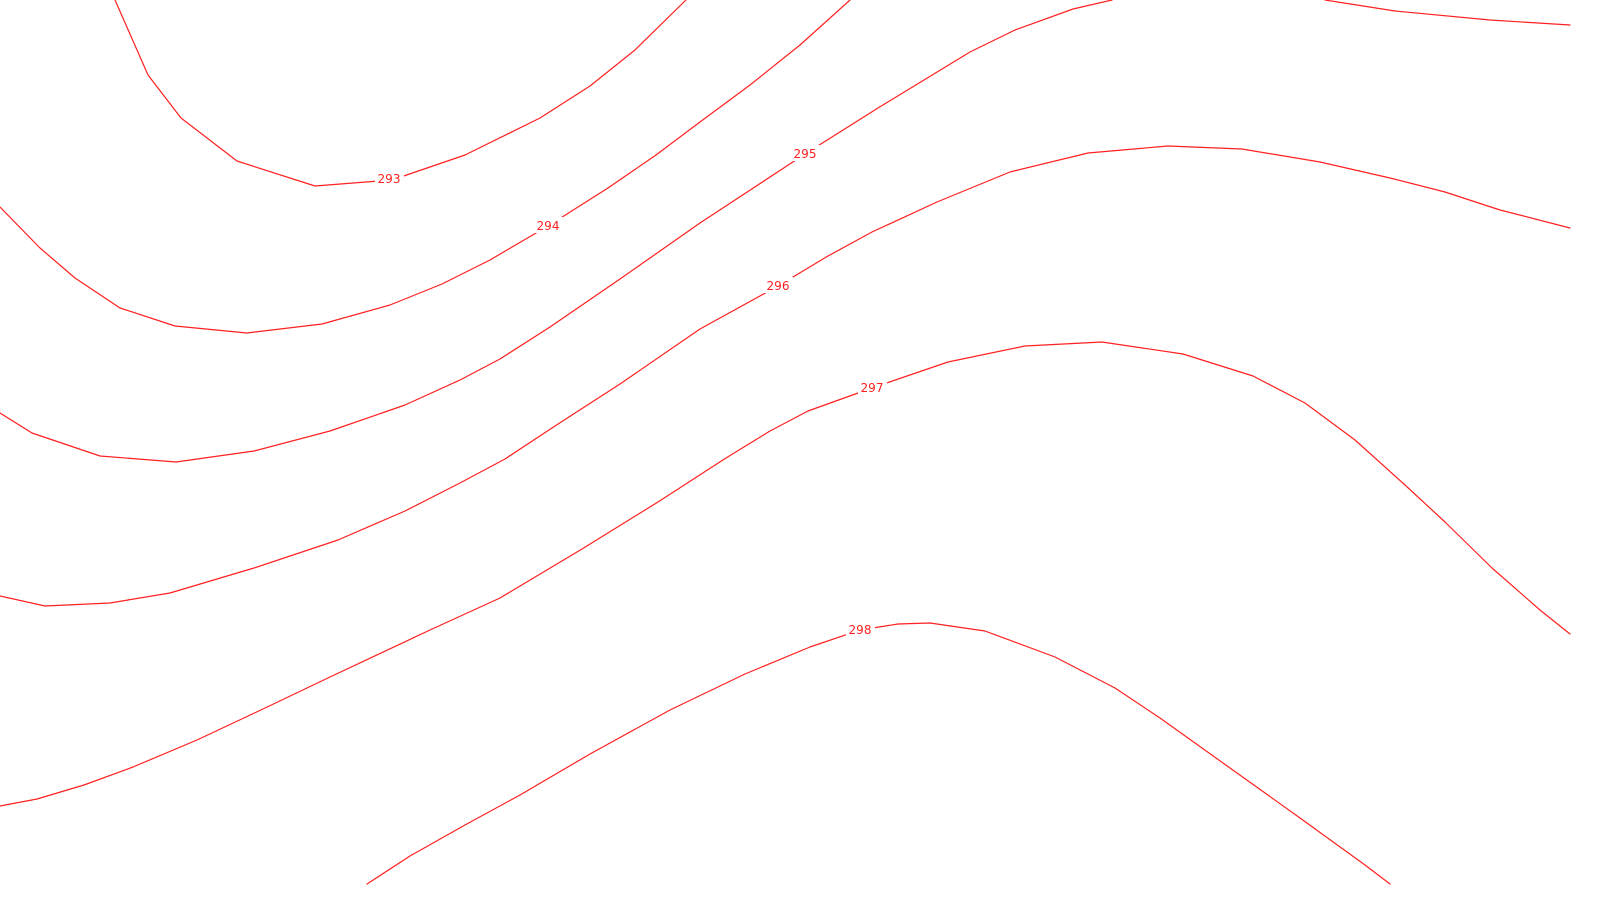 The image size is (1600, 900). Describe the element at coordinates (805, 154) in the screenshot. I see `contour-label-295: 295` at that location.